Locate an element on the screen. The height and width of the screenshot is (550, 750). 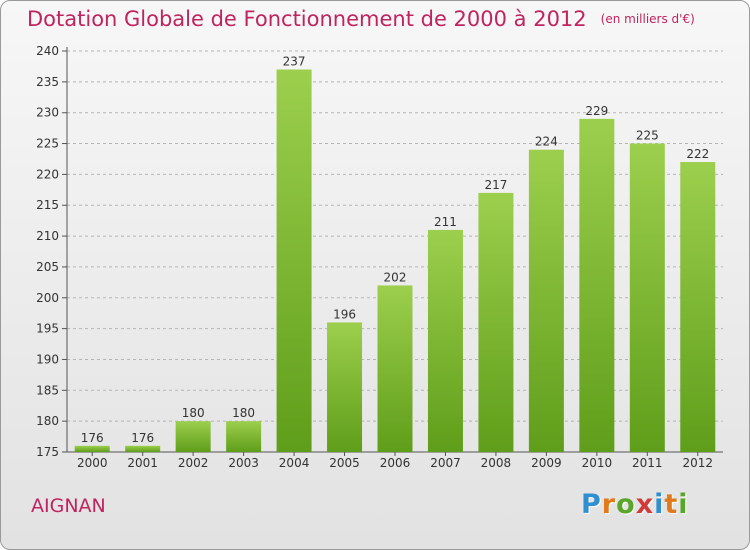
bar-value-label: 211 is located at coordinates (445, 222).